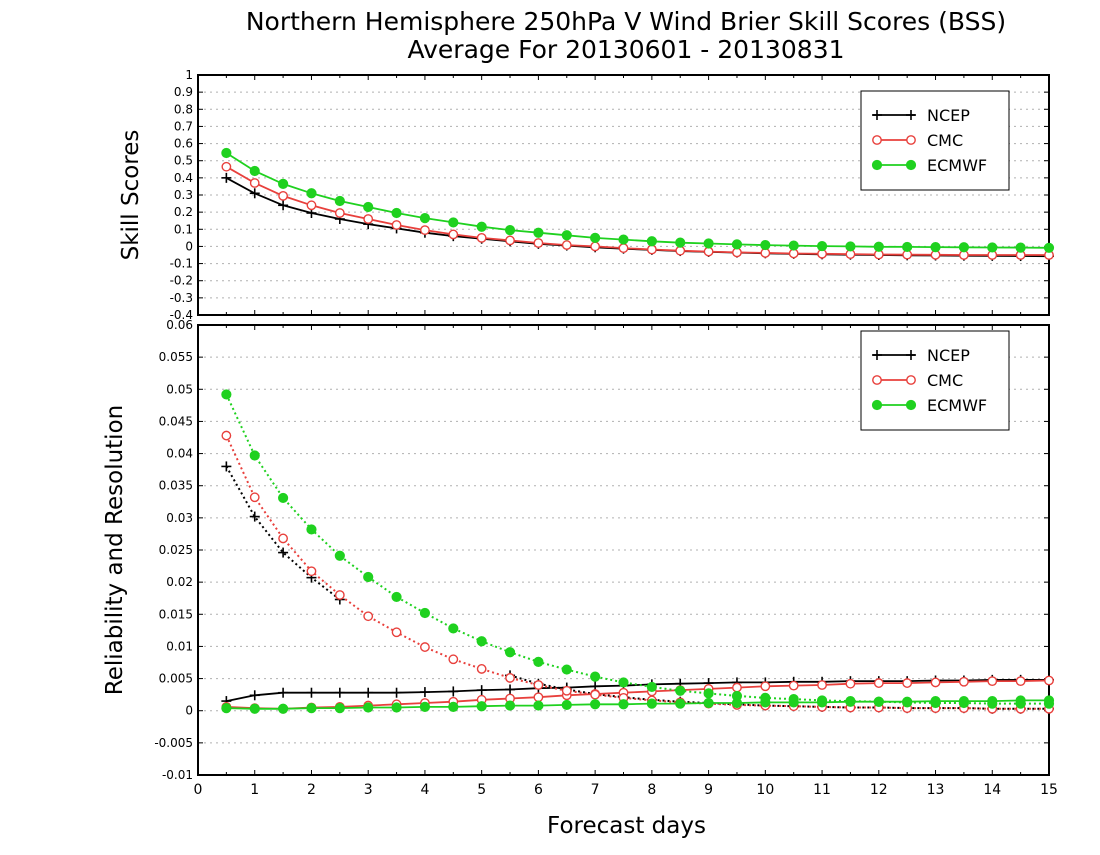 The width and height of the screenshot is (1100, 855). I want to click on y-tick-label: -0.4, so click(181, 315).